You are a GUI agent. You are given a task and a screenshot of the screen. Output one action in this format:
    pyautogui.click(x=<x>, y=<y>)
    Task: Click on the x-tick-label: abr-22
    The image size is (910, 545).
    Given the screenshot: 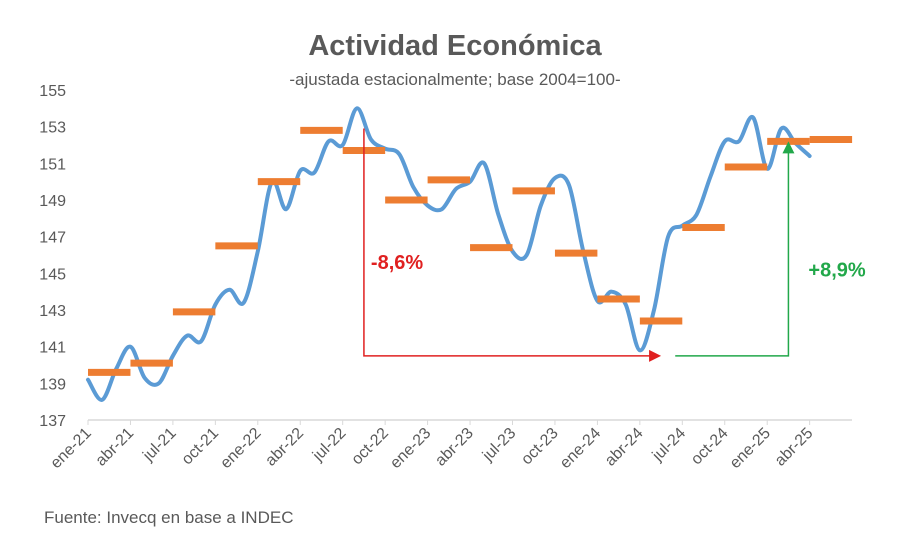 What is the action you would take?
    pyautogui.click(x=284, y=447)
    